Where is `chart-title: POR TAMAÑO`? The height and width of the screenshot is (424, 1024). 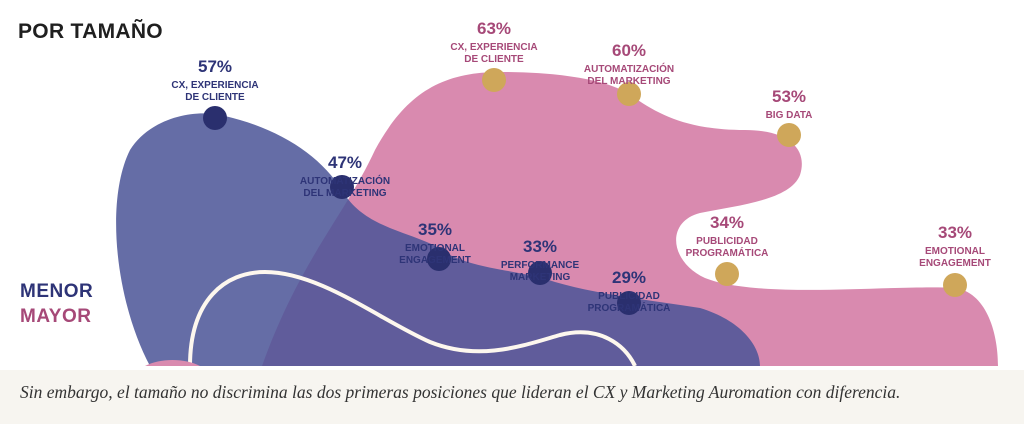 chart-title: POR TAMAÑO is located at coordinates (90, 31).